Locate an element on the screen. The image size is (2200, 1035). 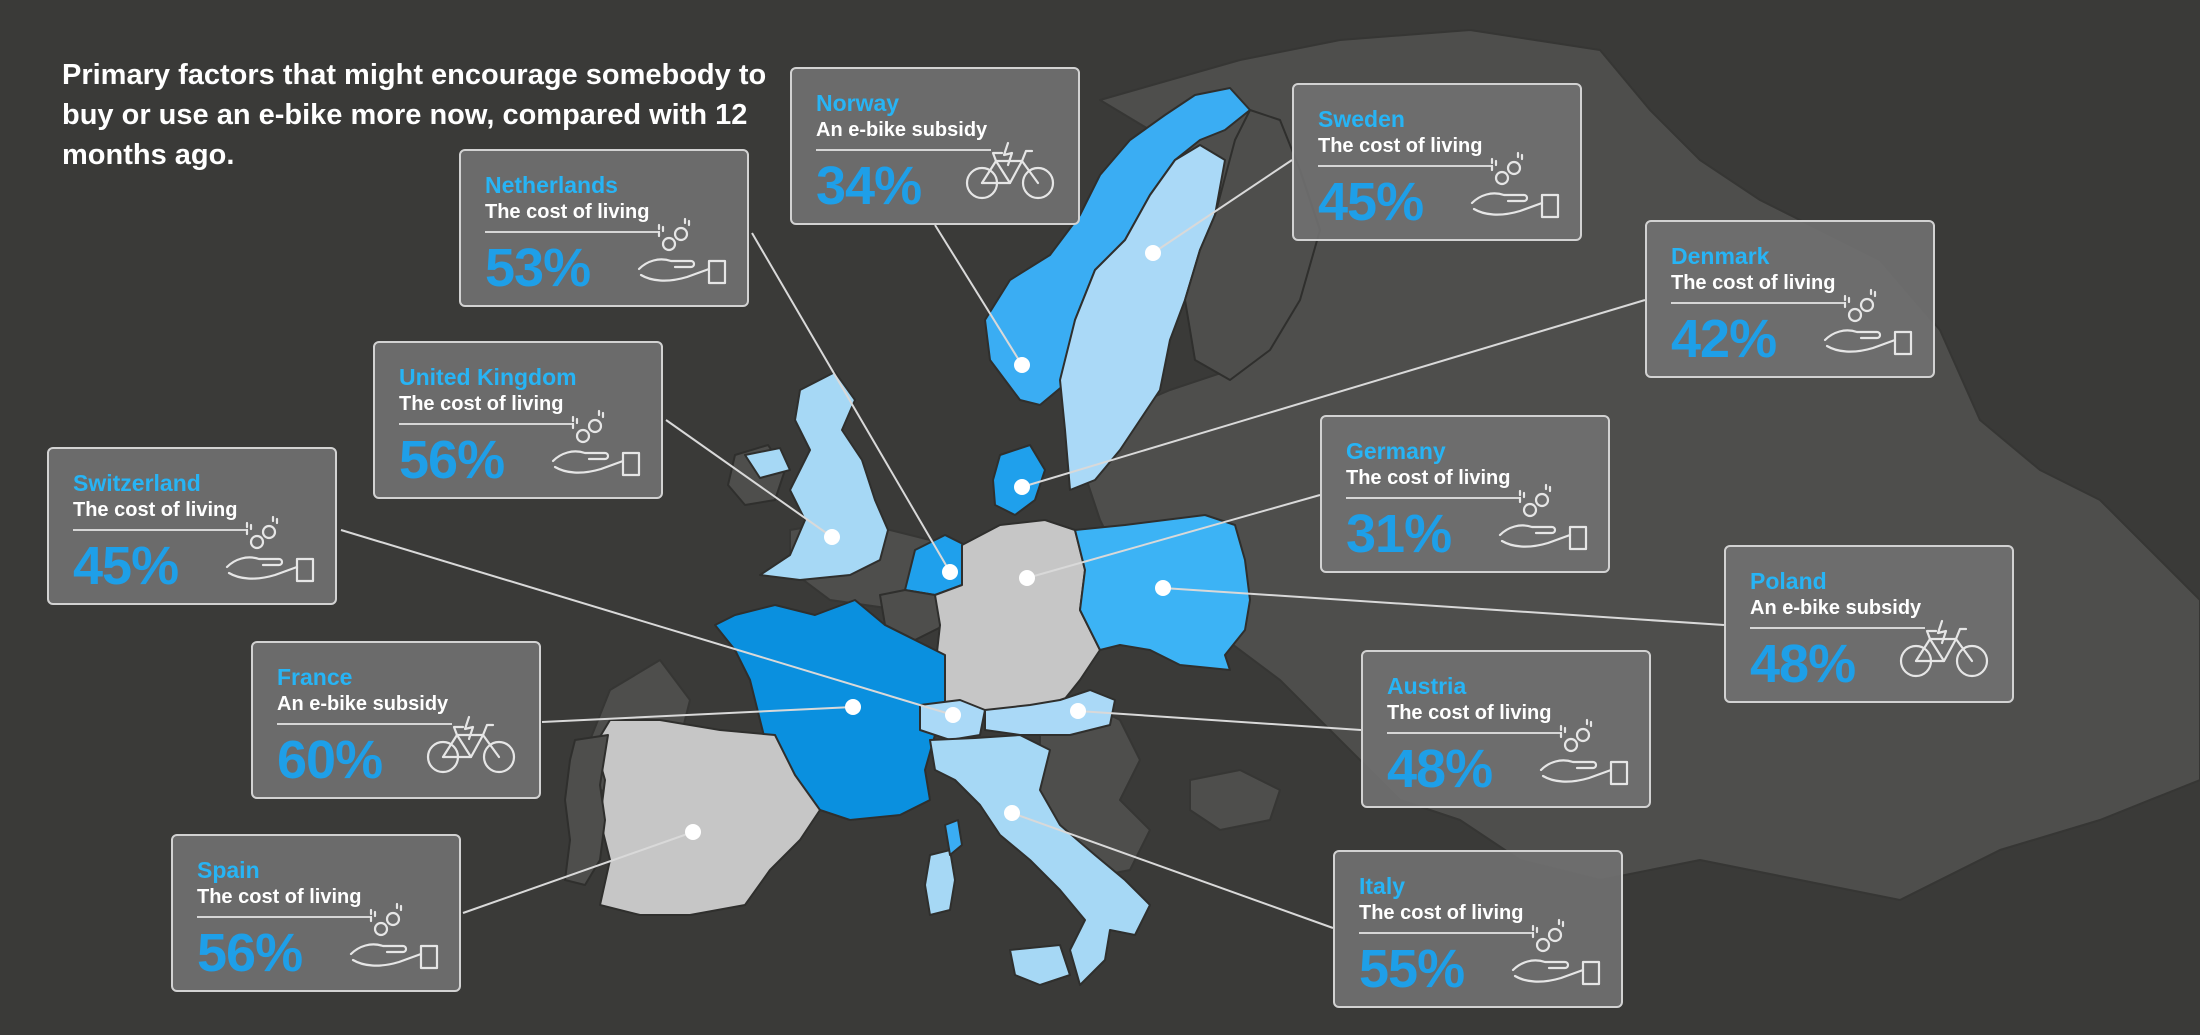
connector-france is located at coordinates (697, 714).